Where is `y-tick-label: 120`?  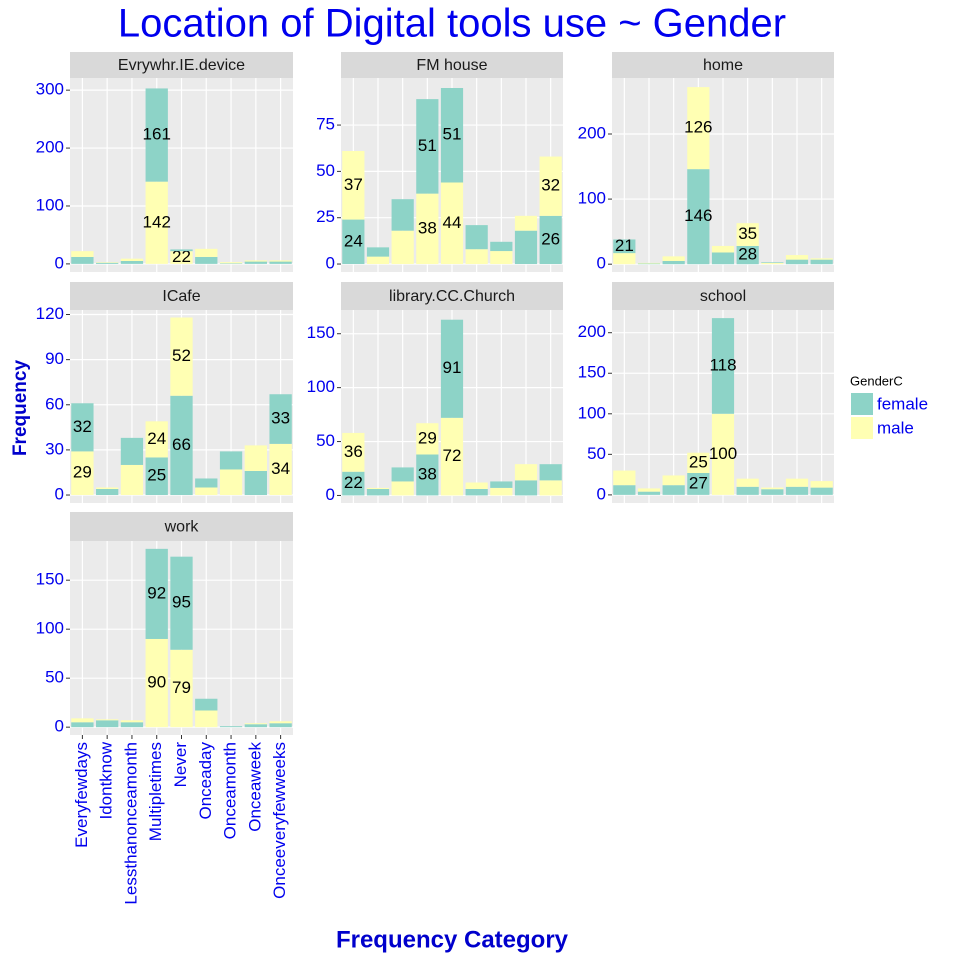
y-tick-label: 120 is located at coordinates (50, 313).